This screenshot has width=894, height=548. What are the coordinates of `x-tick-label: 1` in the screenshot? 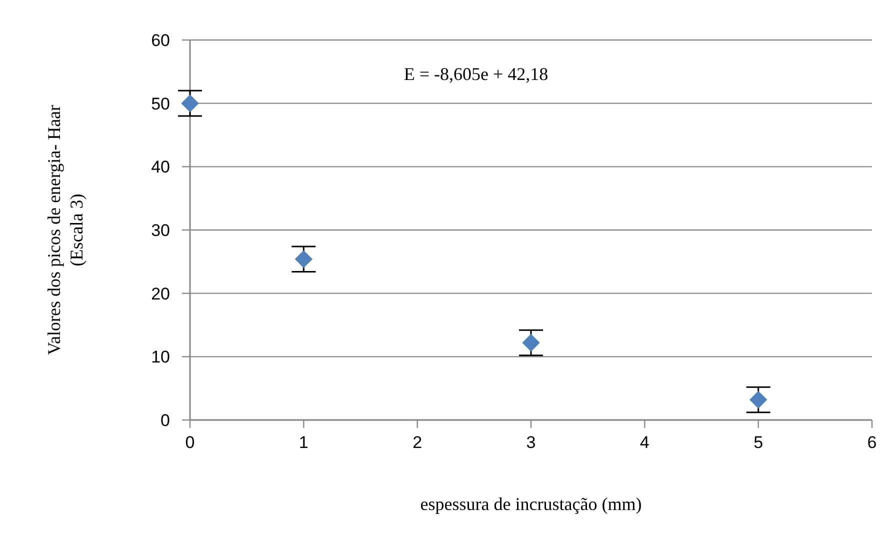 It's located at (303, 442).